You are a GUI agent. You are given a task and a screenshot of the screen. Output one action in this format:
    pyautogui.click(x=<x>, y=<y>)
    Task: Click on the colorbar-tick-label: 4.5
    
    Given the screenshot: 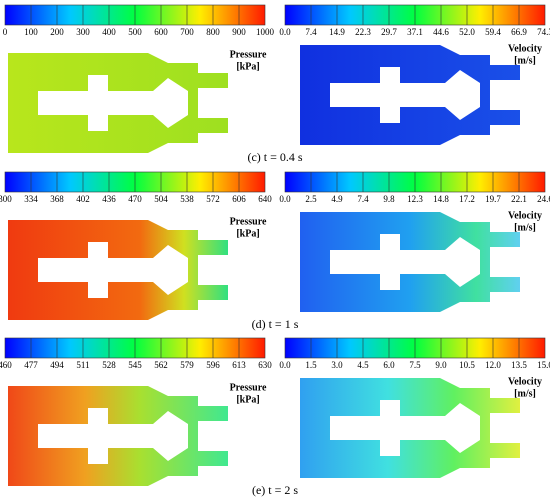 What is the action you would take?
    pyautogui.click(x=363, y=365)
    